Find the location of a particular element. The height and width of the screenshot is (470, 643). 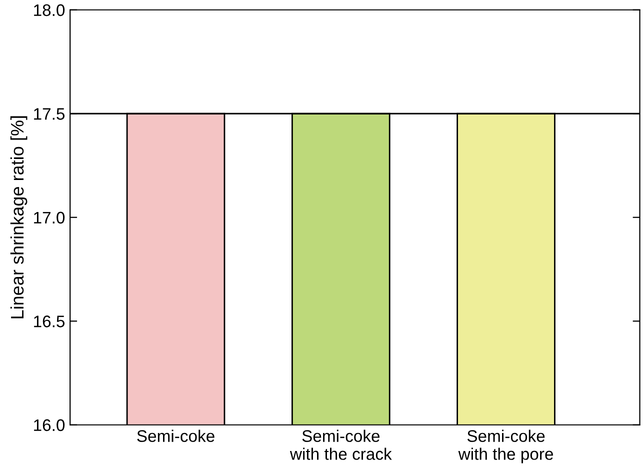

y-tick-label: 17.0 is located at coordinates (49, 218).